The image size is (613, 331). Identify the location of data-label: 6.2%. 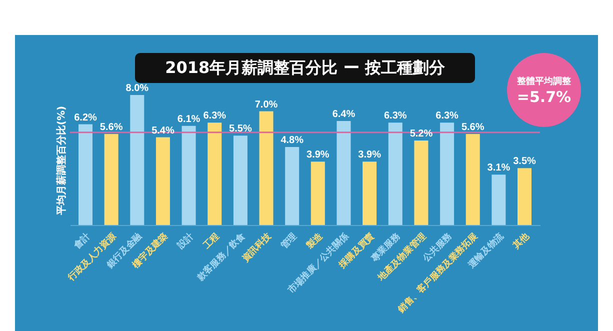
(85, 118).